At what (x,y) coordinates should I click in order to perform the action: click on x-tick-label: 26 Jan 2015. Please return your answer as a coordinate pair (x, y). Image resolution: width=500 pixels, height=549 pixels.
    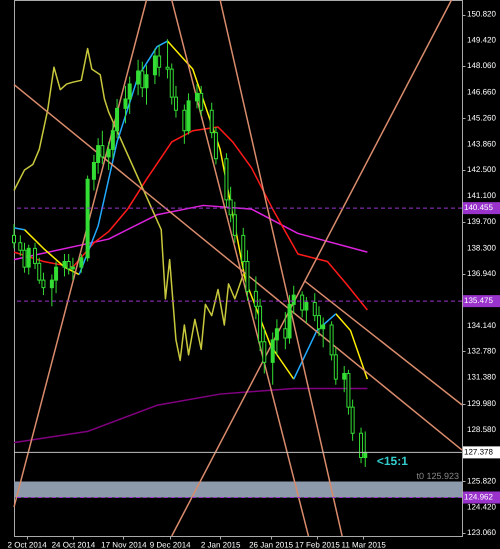
    Looking at the image, I should click on (271, 544).